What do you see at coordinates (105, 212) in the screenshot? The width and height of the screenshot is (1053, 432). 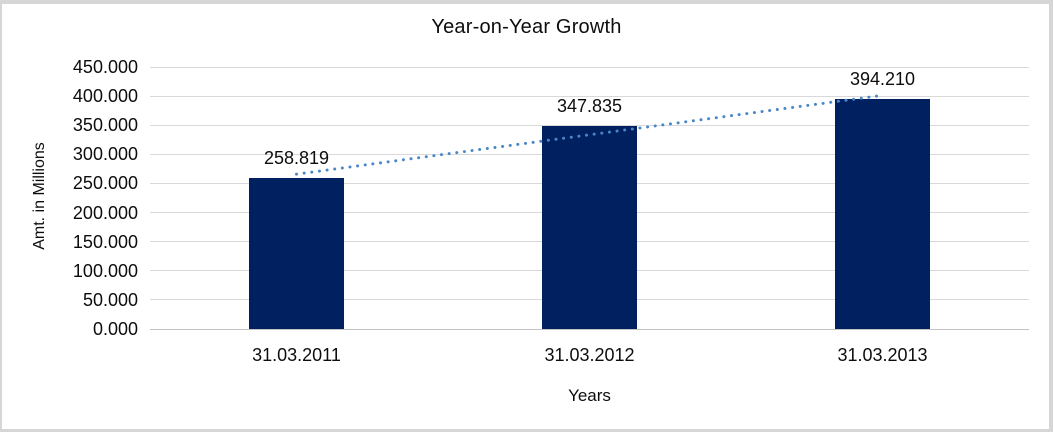 I see `y-tick-label: 200.000` at bounding box center [105, 212].